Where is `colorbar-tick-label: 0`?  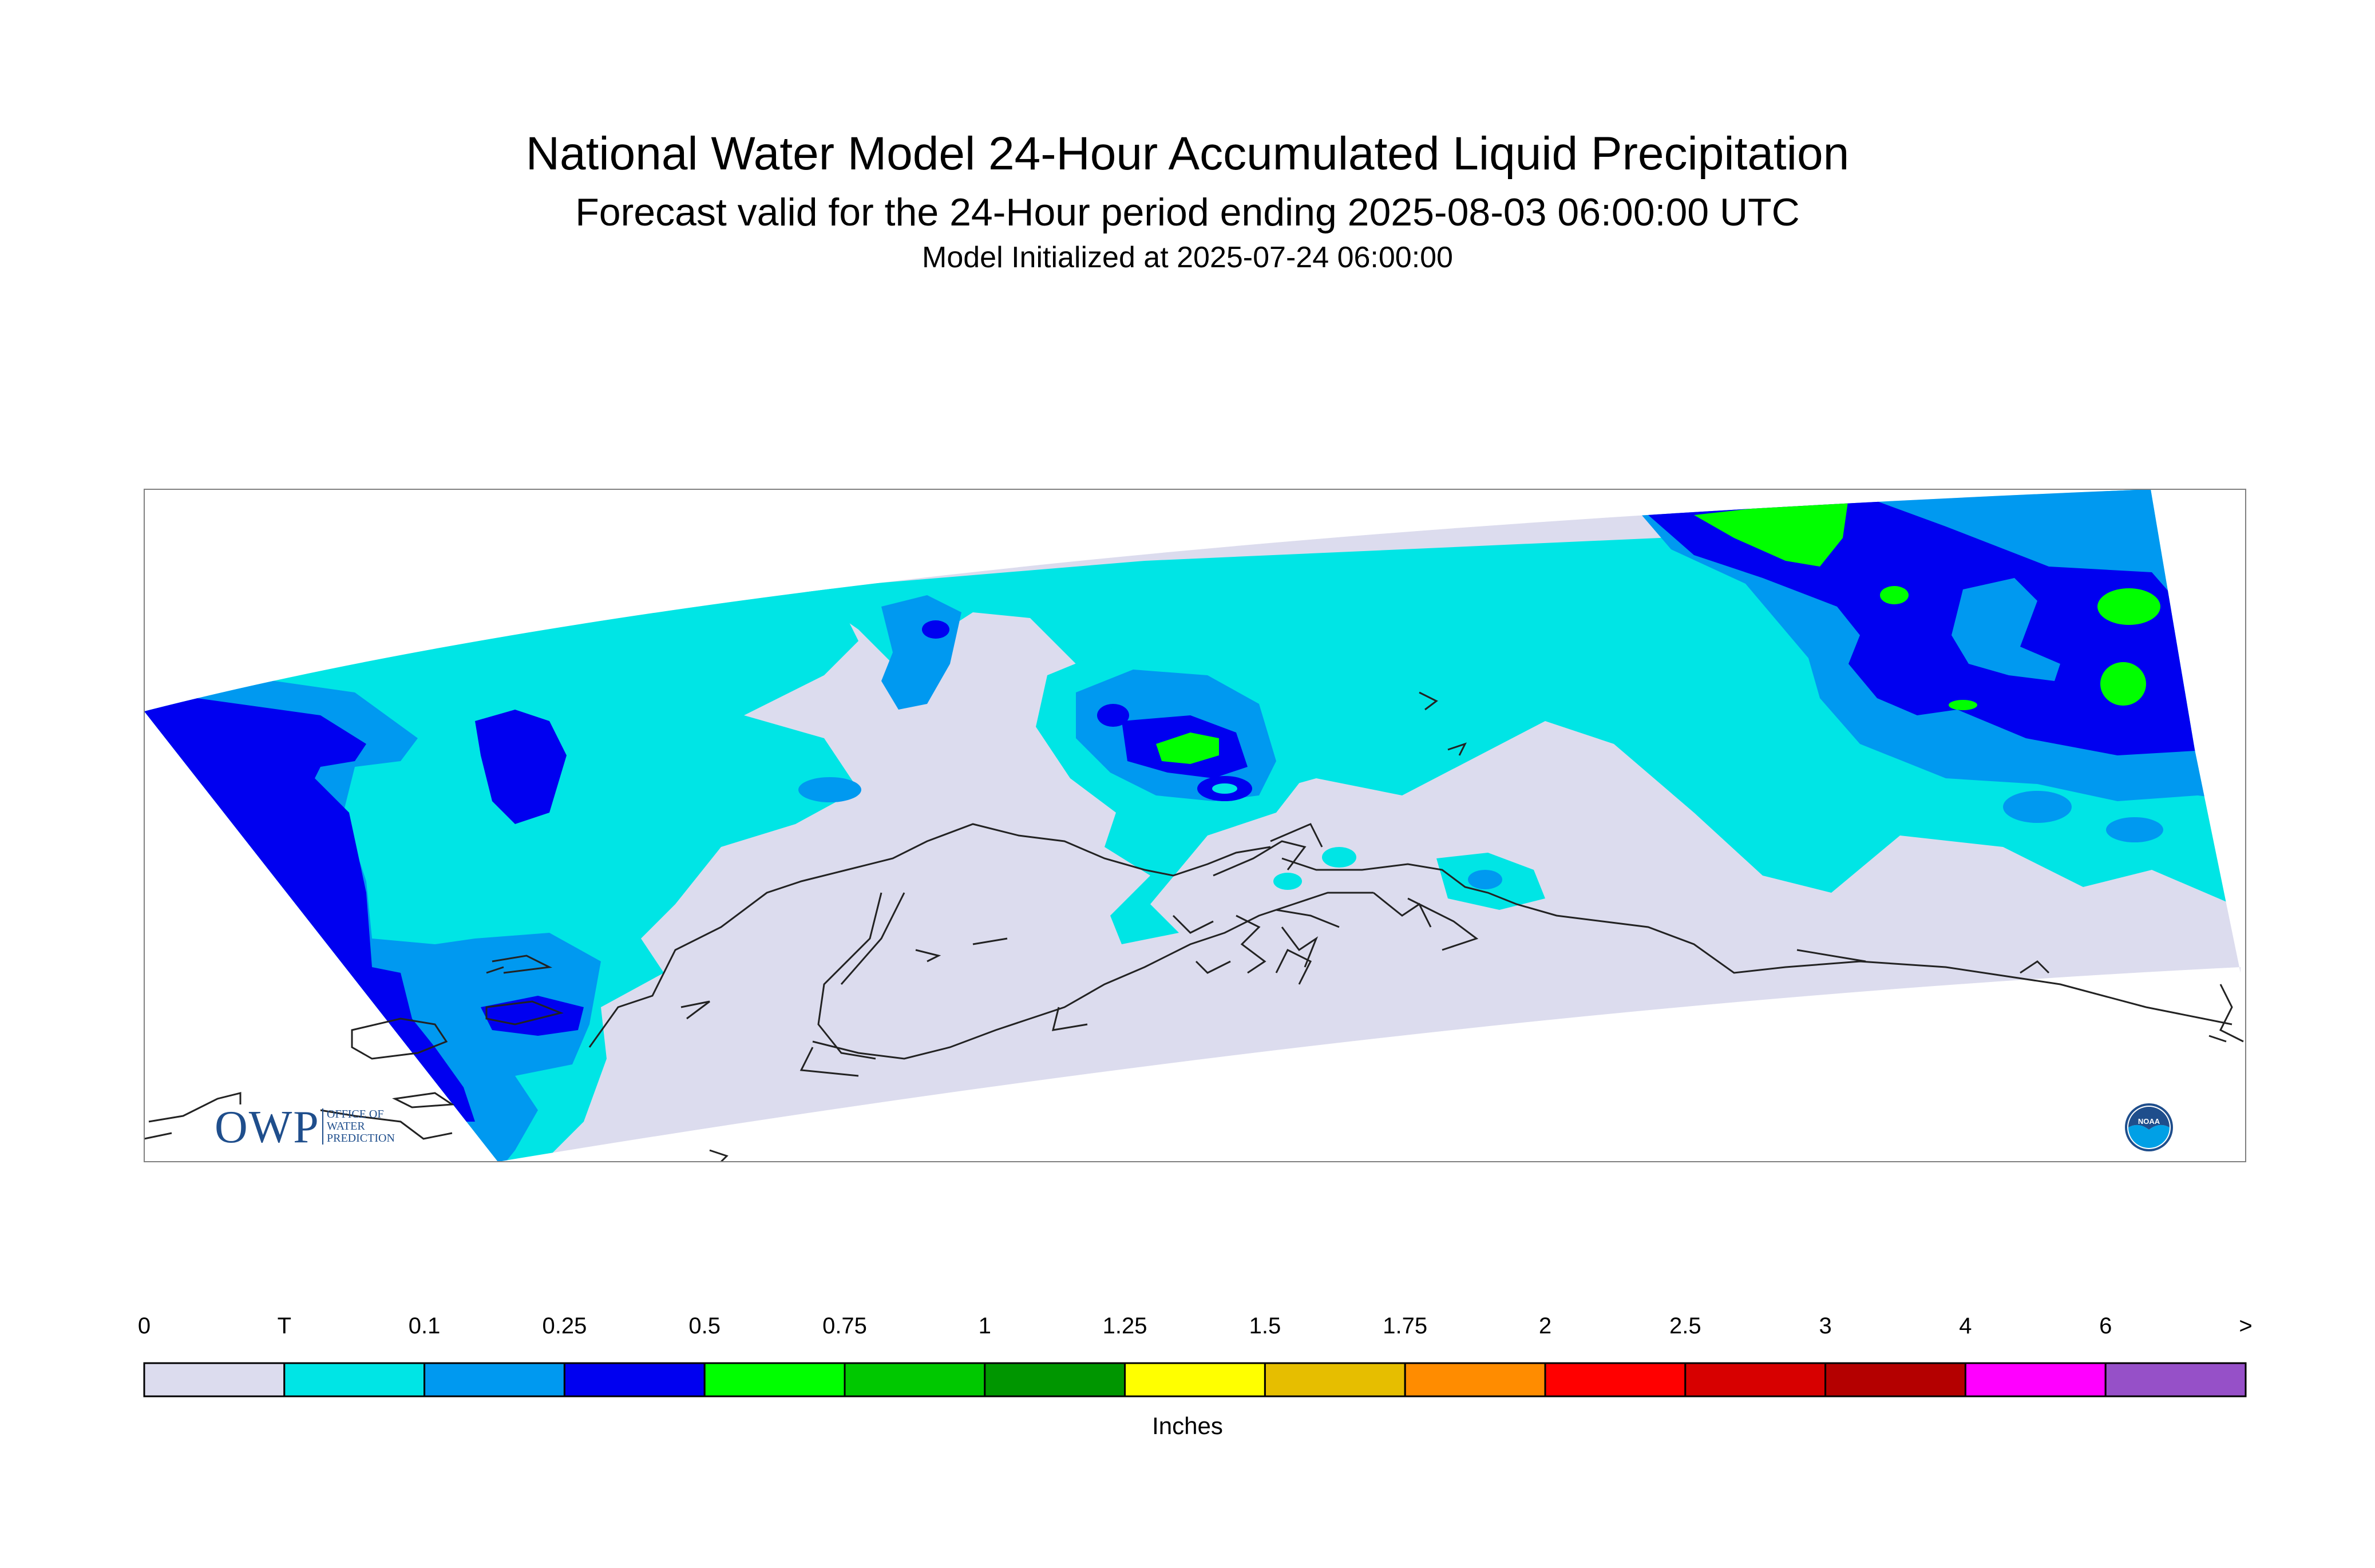
colorbar-tick-label: 0 is located at coordinates (144, 1326).